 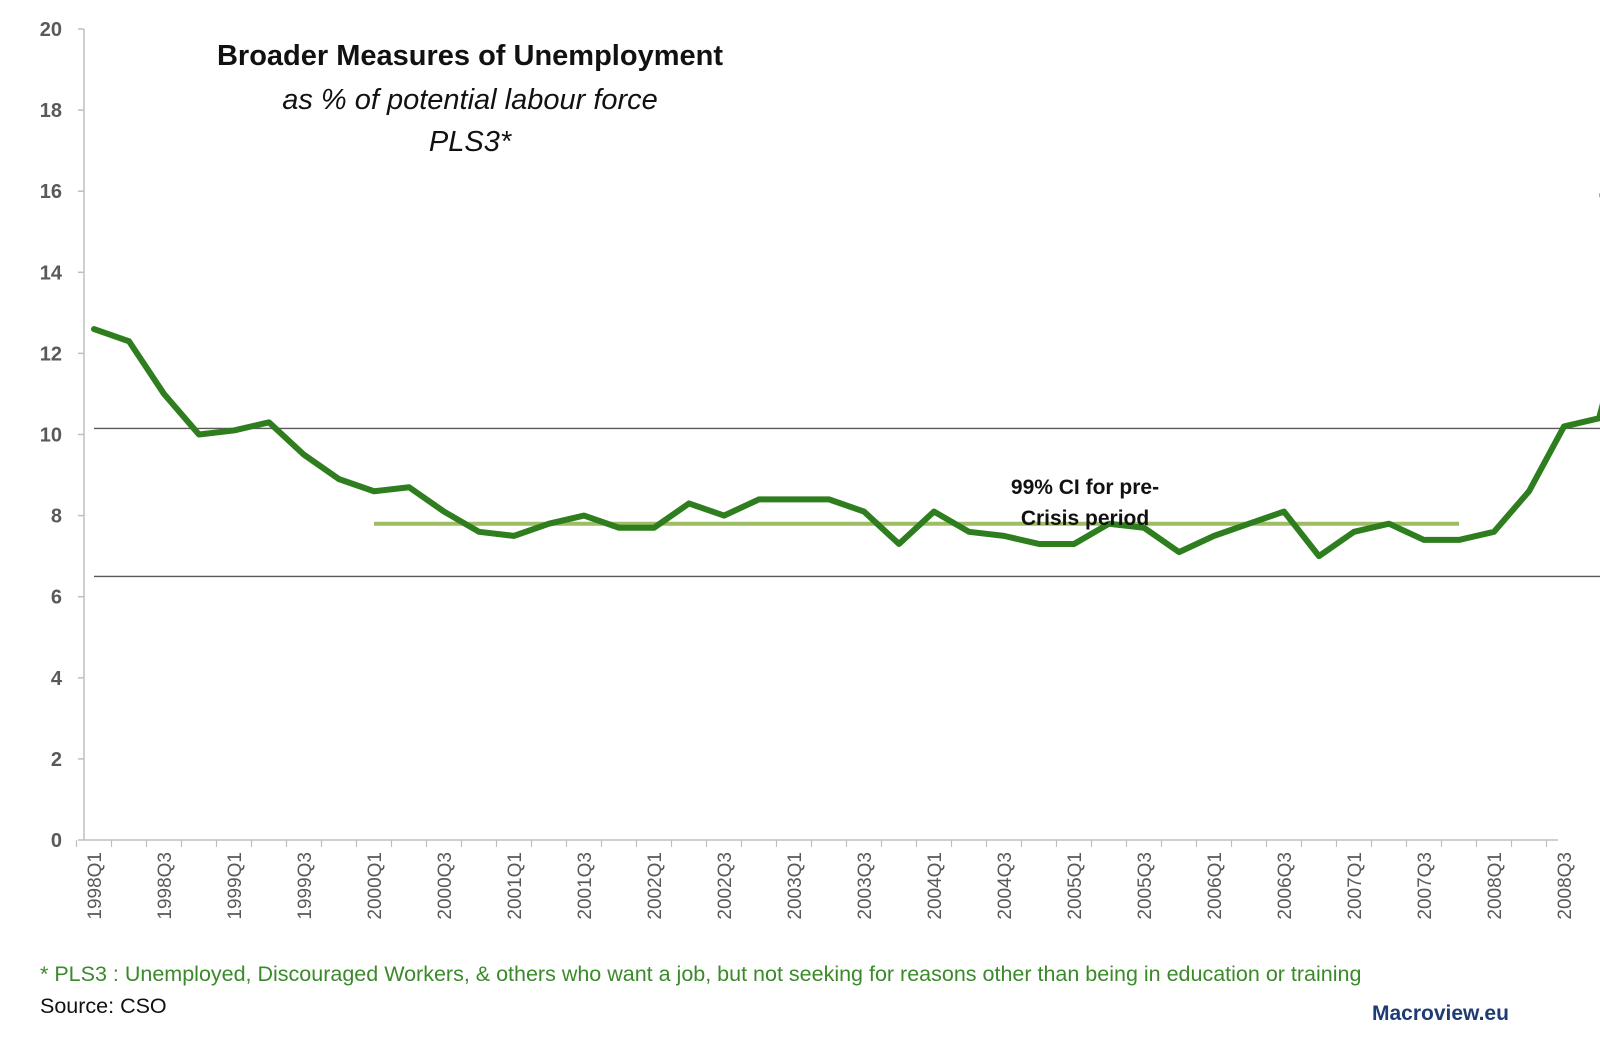 I want to click on y-tick-label: 2, so click(x=56, y=760).